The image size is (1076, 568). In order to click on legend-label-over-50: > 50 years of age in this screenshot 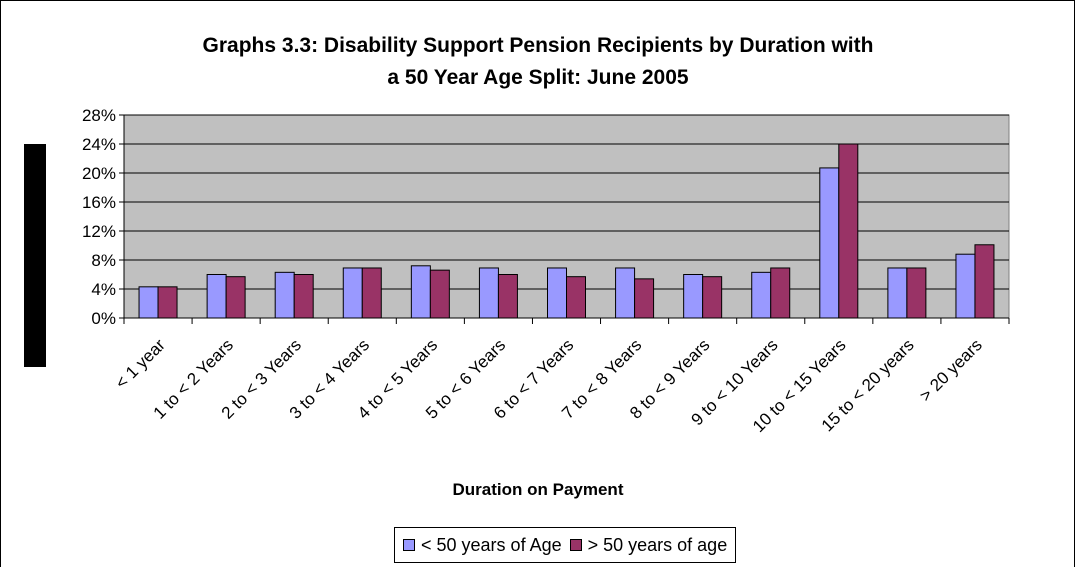, I will do `click(657, 544)`.